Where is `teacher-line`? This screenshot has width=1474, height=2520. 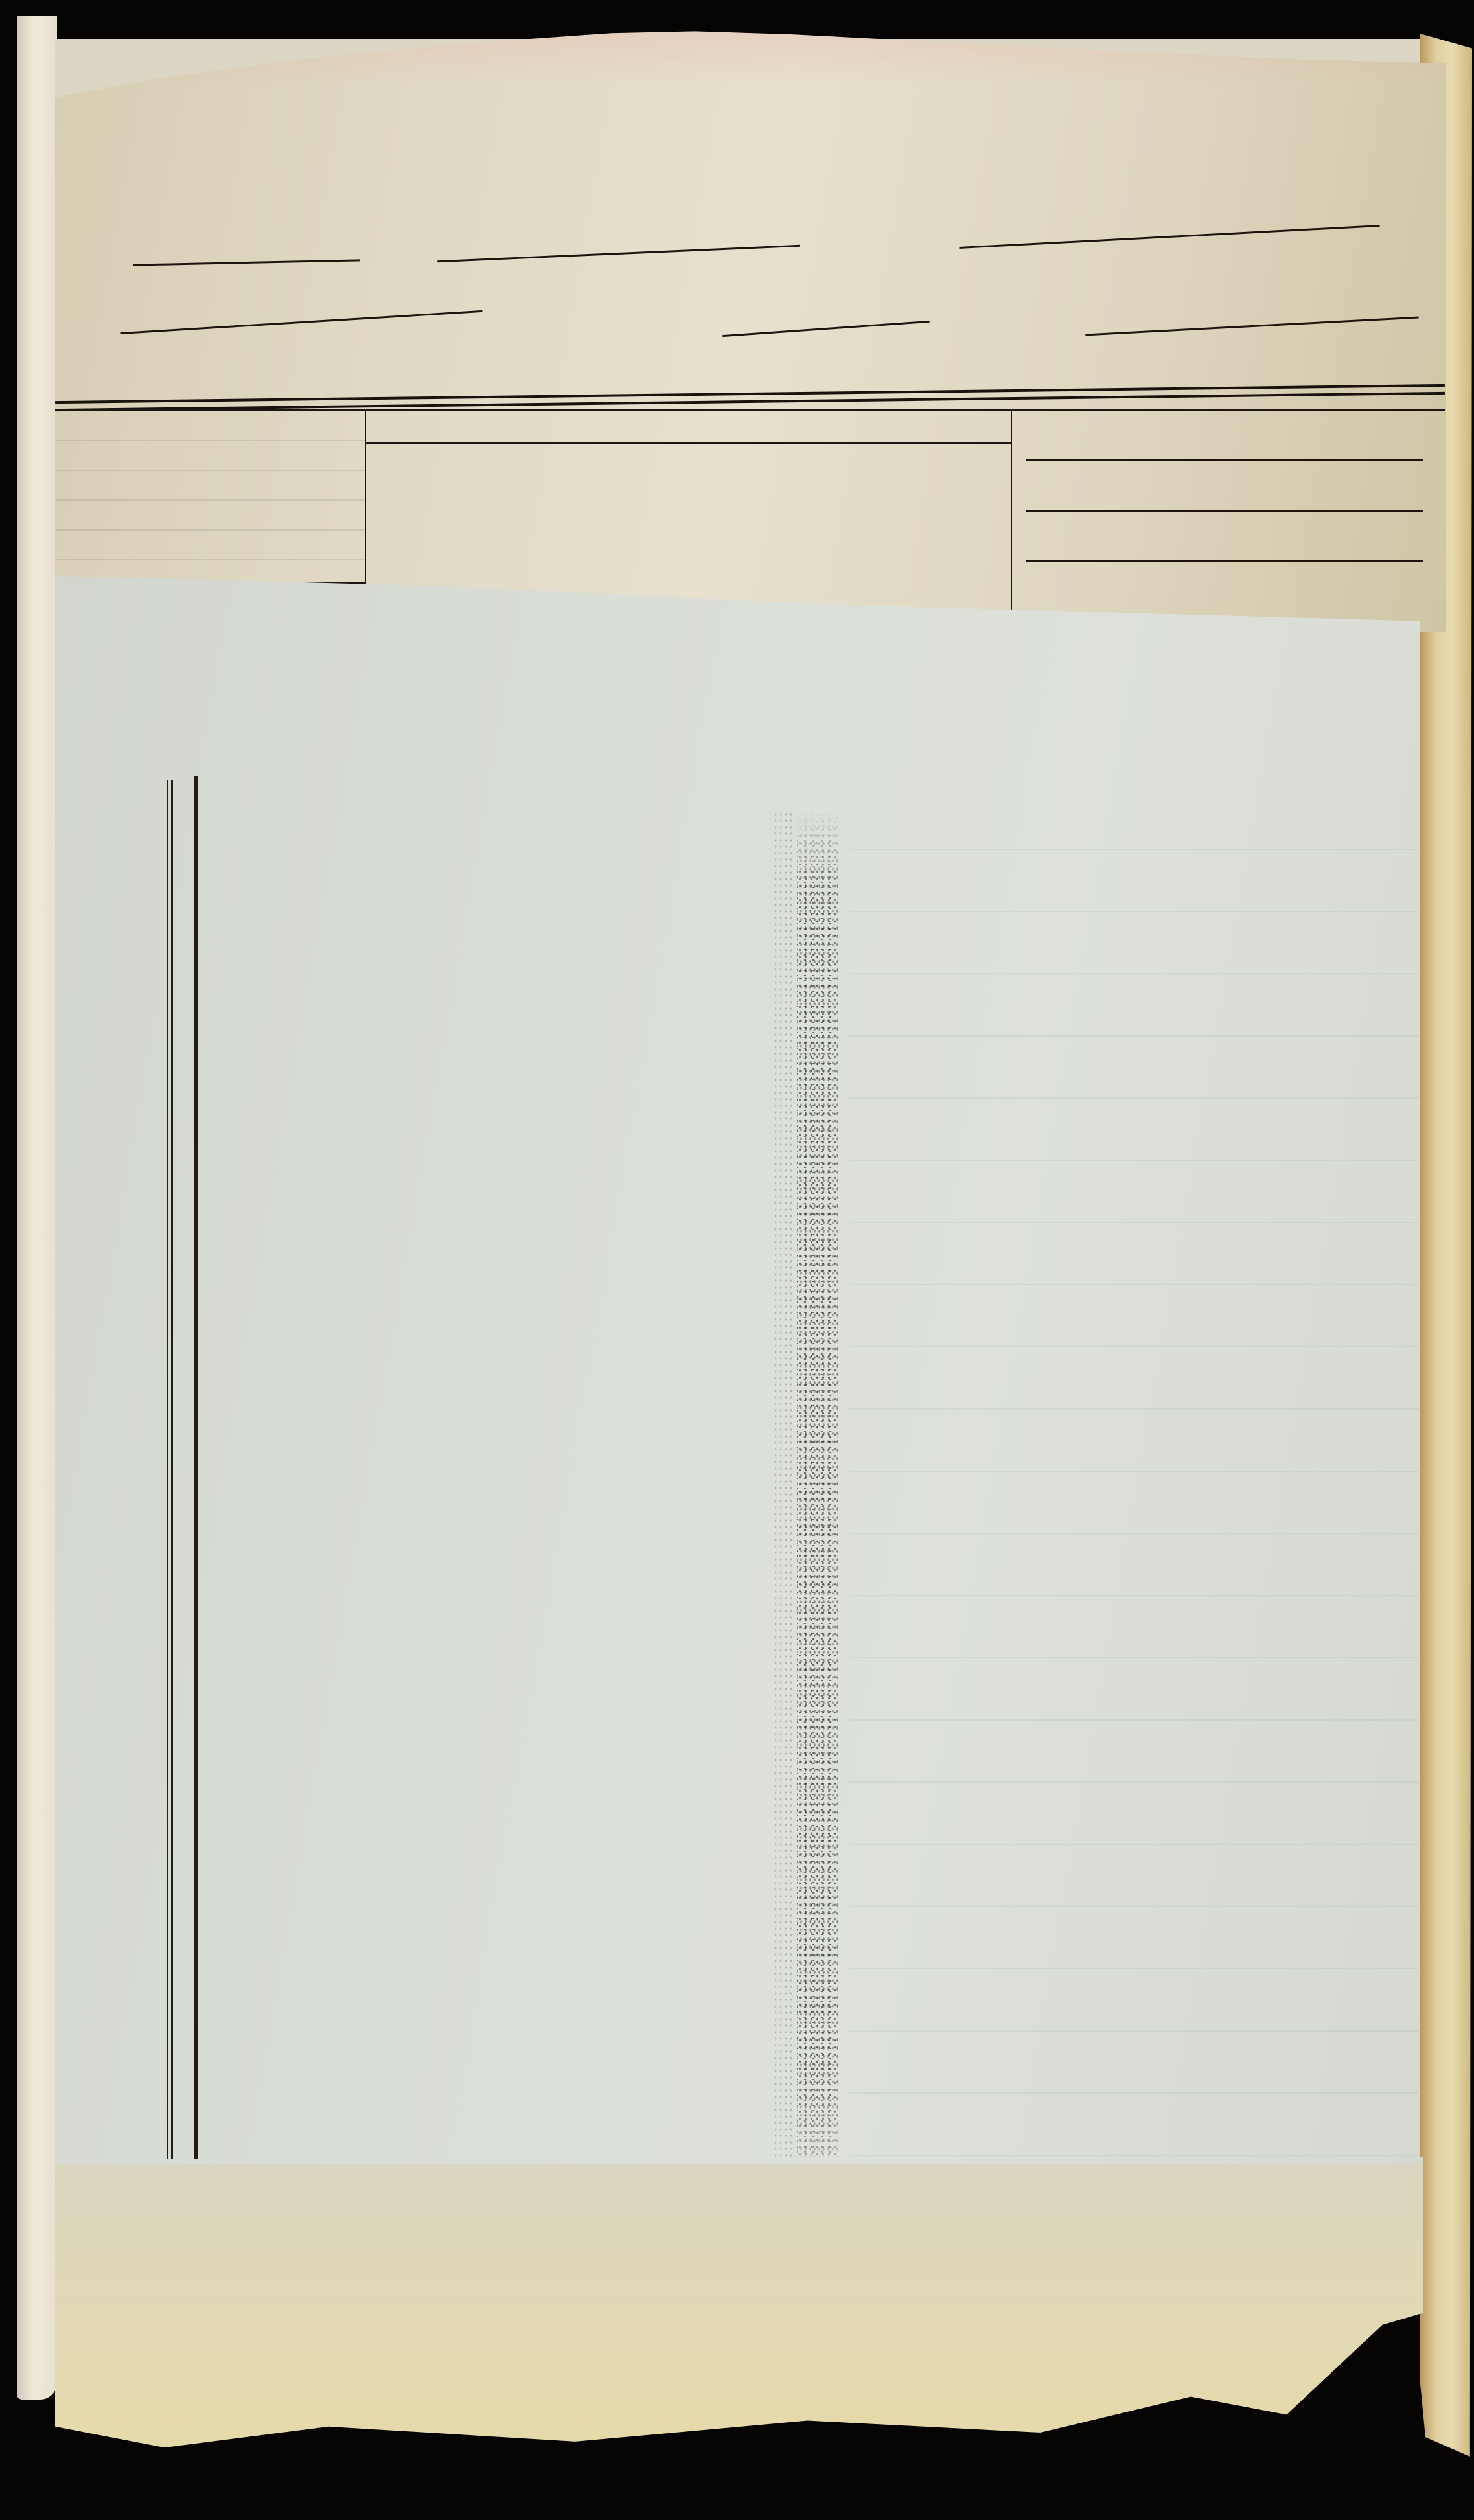
teacher-line is located at coordinates (301, 322).